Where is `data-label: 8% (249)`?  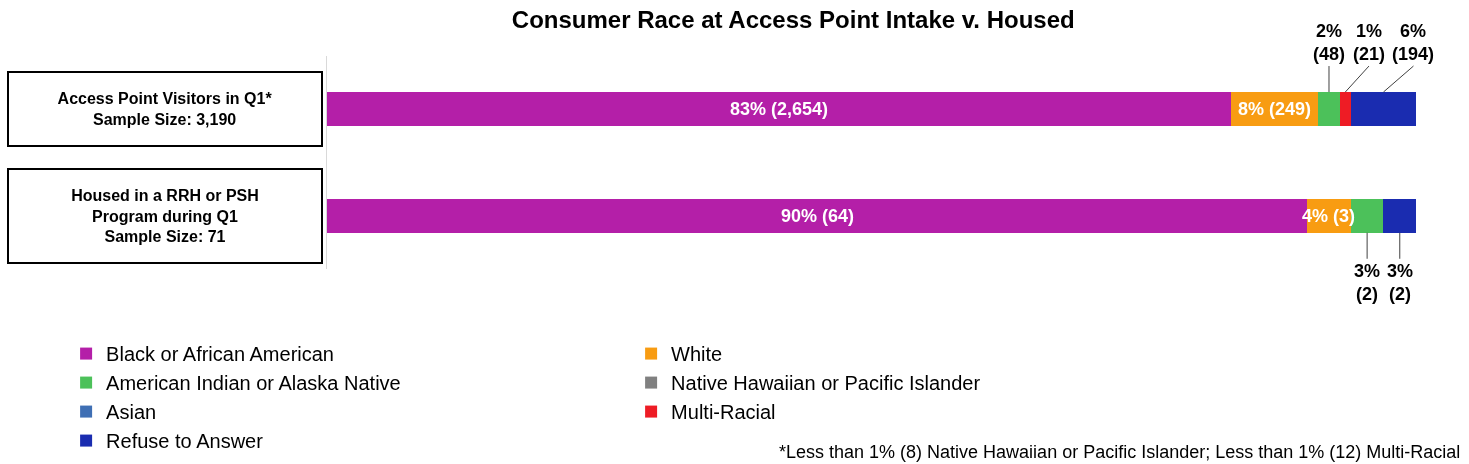
data-label: 8% (249) is located at coordinates (1275, 109).